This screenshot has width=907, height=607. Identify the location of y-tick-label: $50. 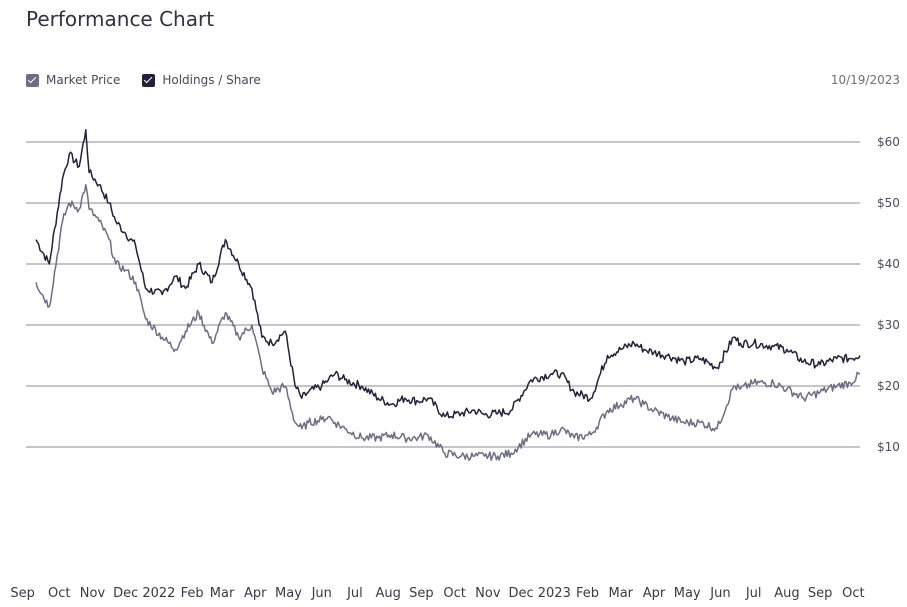
(888, 203).